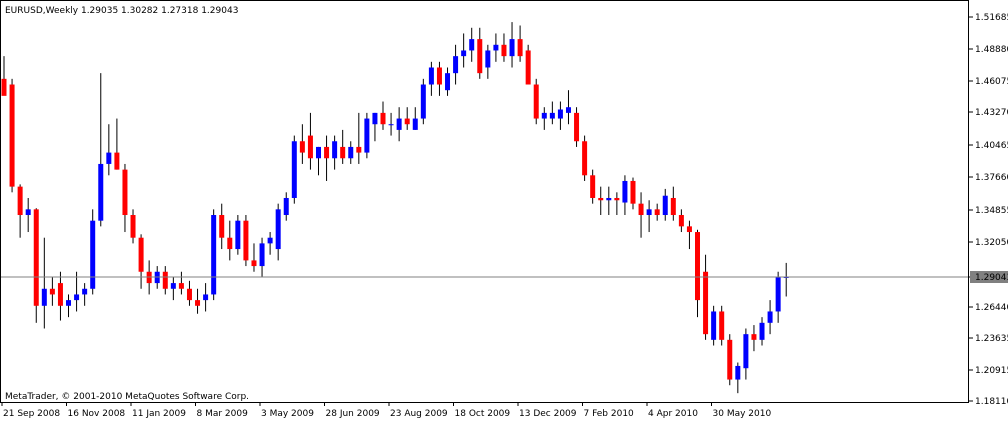 The height and width of the screenshot is (426, 1008). I want to click on time-tick-label: 28 Jun 2009, so click(353, 414).